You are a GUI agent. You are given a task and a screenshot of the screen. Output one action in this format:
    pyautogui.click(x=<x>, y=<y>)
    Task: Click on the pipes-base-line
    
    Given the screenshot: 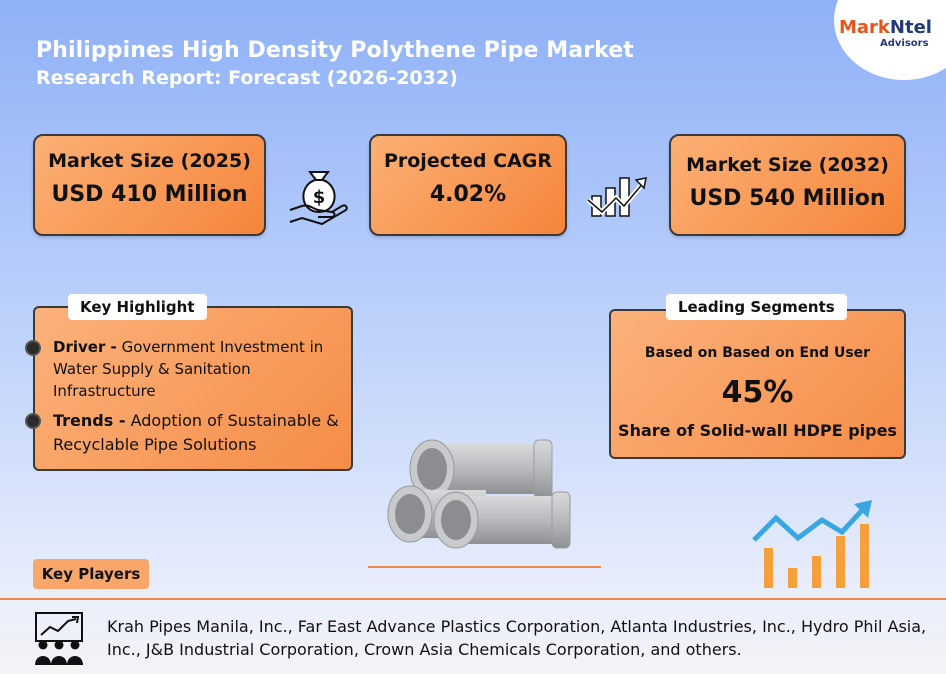 What is the action you would take?
    pyautogui.click(x=484, y=567)
    